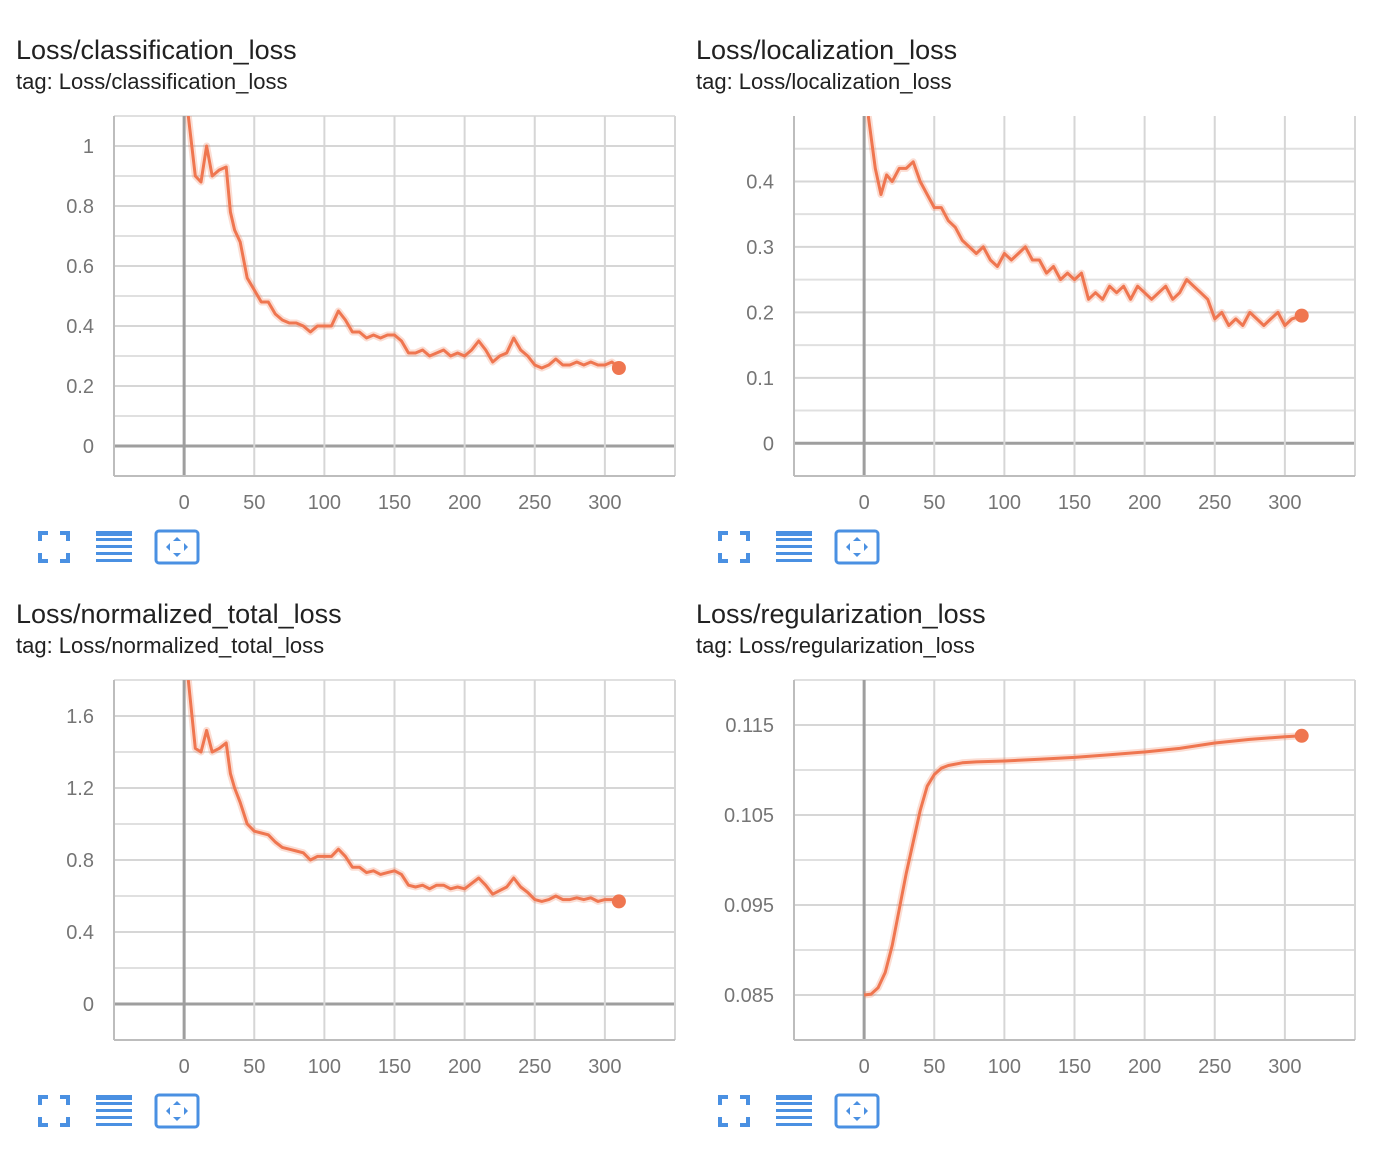 The height and width of the screenshot is (1152, 1394). I want to click on y-tick-label: 0.3, so click(760, 248).